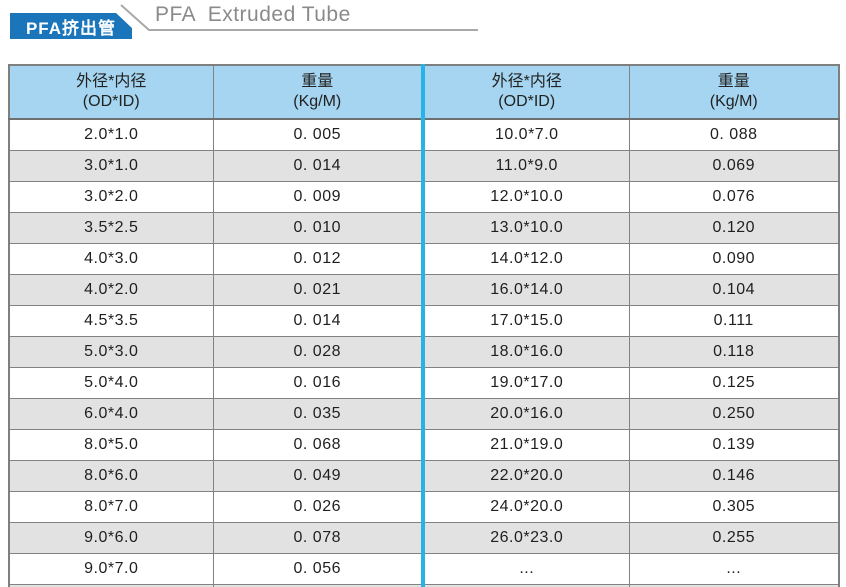 The image size is (846, 587). I want to click on weight-cell: 0. 049, so click(319, 476).